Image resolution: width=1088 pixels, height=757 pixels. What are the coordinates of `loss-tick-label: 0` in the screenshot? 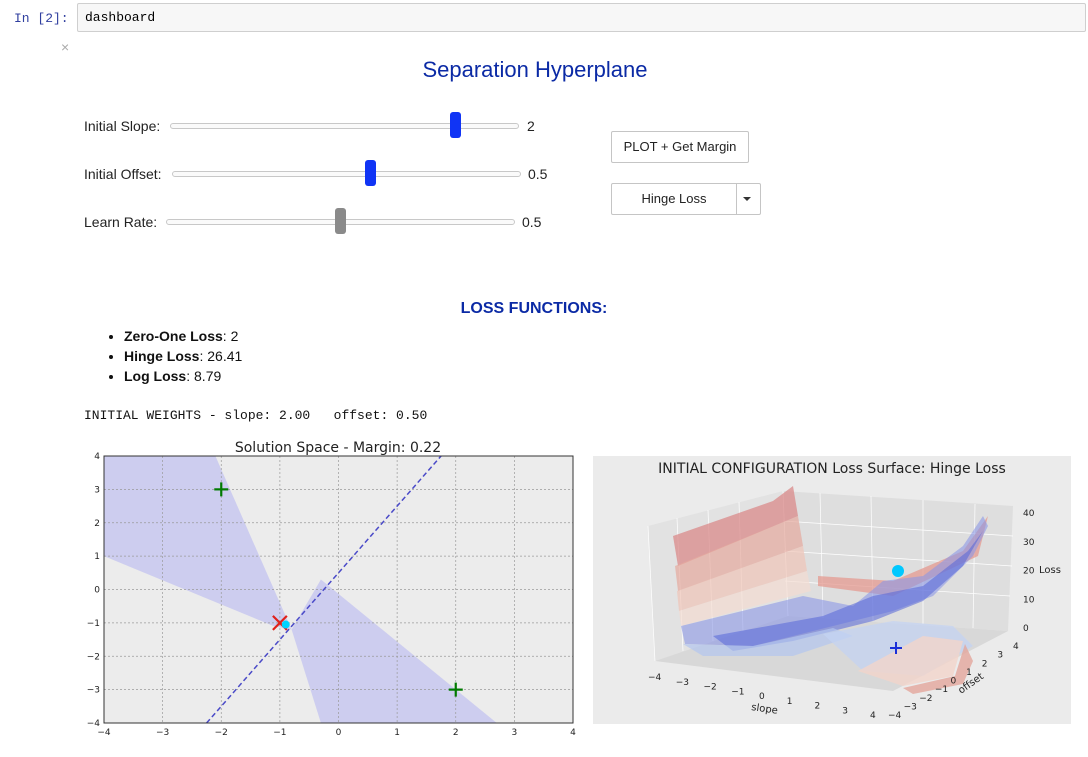 It's located at (1026, 629).